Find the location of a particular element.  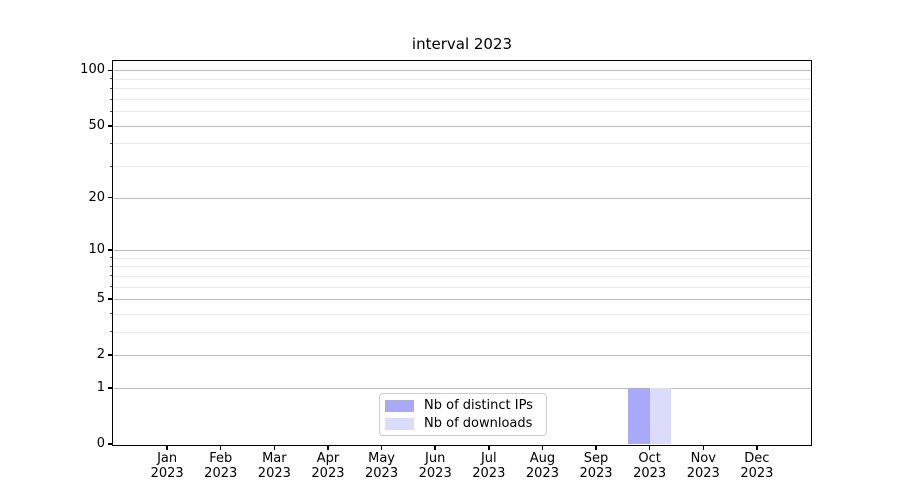

x-tick-label: Apr 2023 is located at coordinates (328, 466).